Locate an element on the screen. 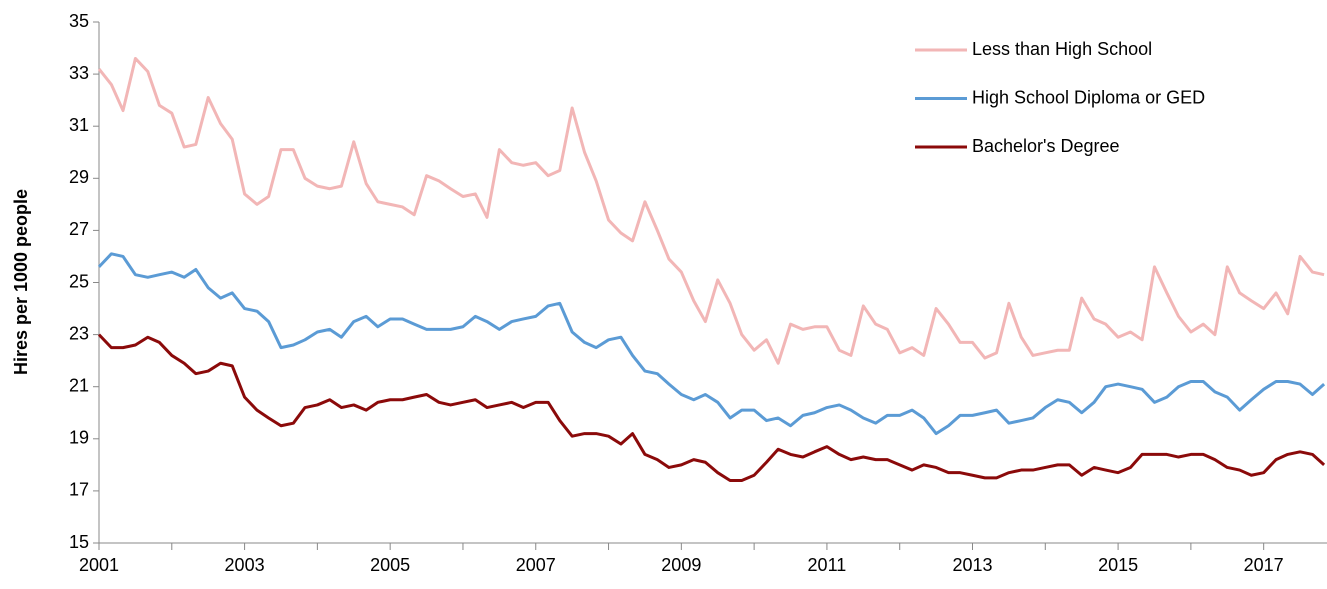 The height and width of the screenshot is (589, 1327). legend-label: Less than High School is located at coordinates (1062, 49).